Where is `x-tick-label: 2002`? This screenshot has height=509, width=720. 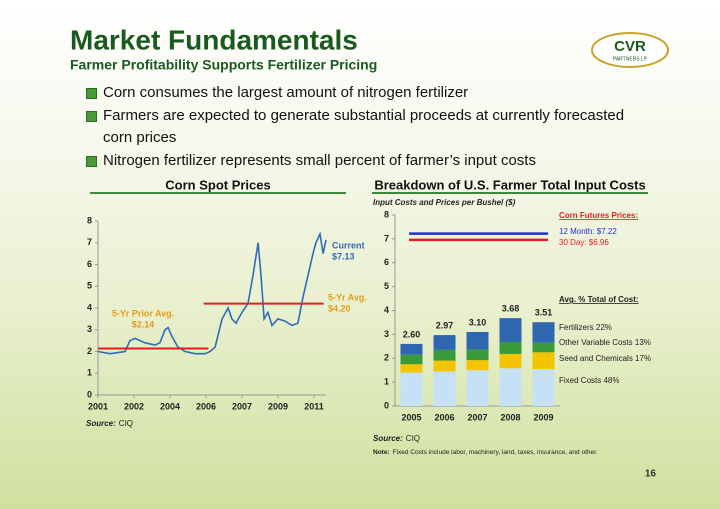
x-tick-label: 2002 is located at coordinates (134, 406).